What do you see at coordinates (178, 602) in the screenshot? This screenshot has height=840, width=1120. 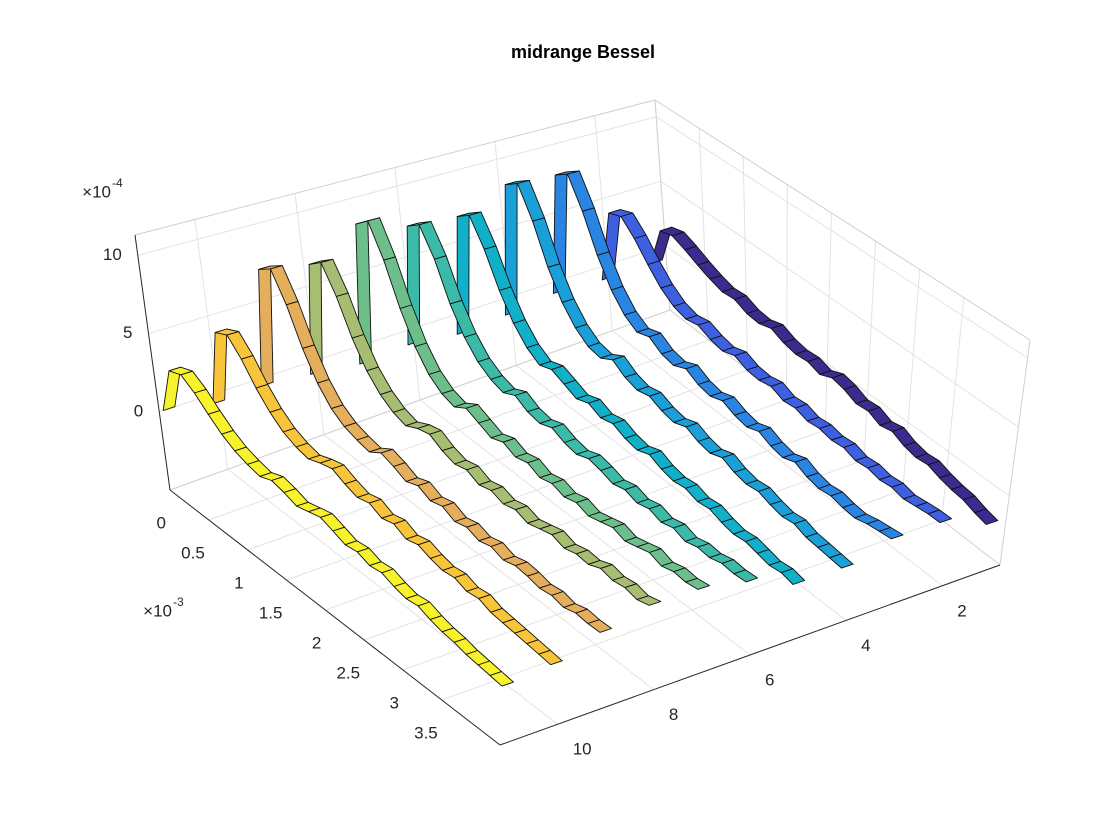 I see `y-exponent-power: -3` at bounding box center [178, 602].